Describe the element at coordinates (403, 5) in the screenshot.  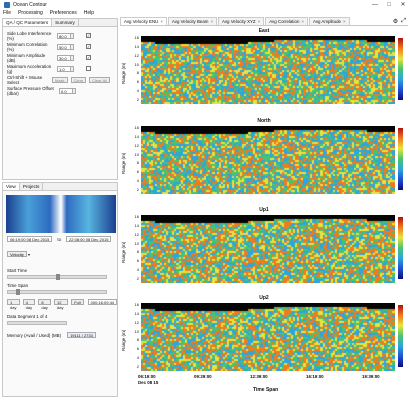
I see `close-button: ✕` at that location.